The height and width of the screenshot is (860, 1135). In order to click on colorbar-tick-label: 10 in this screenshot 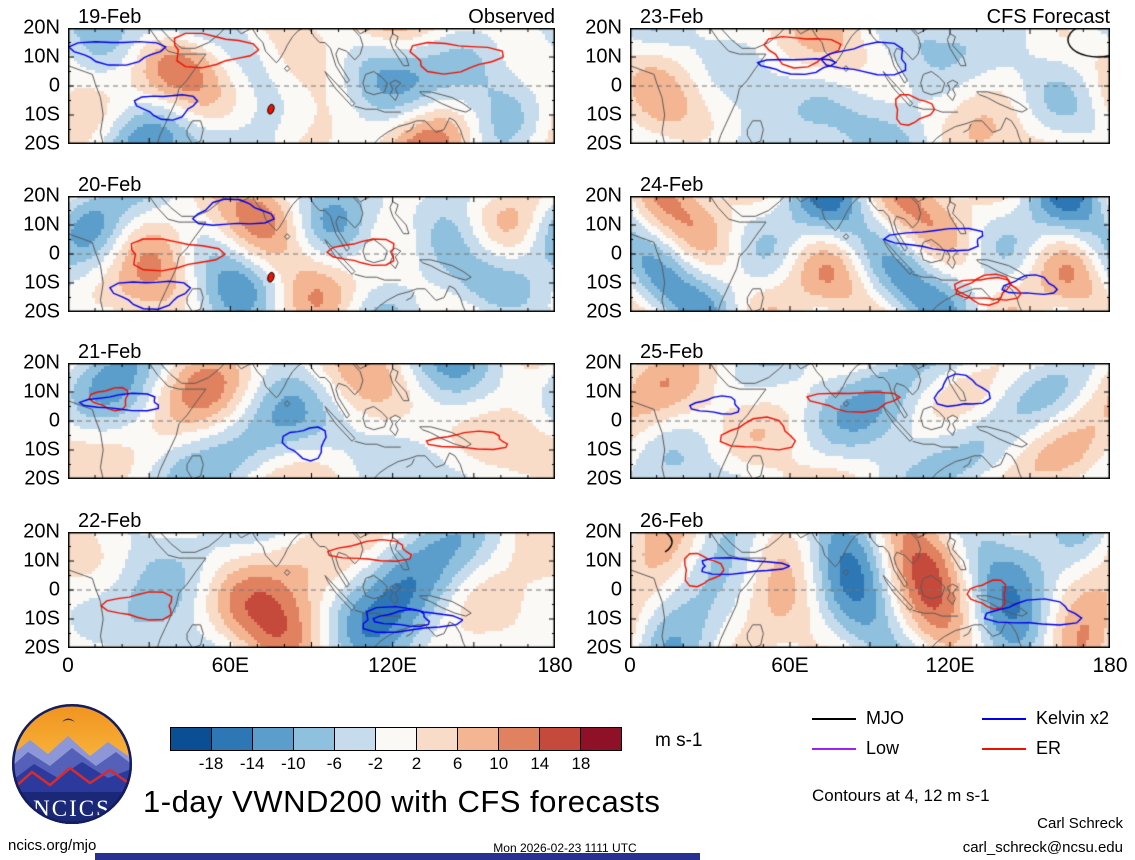, I will do `click(499, 763)`.